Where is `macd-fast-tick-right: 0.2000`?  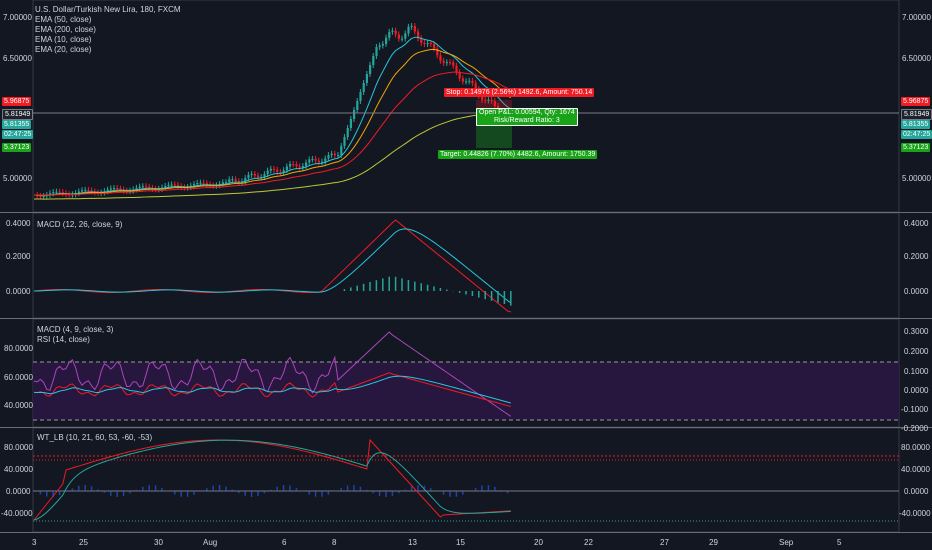
macd-fast-tick-right: 0.2000 is located at coordinates (916, 351).